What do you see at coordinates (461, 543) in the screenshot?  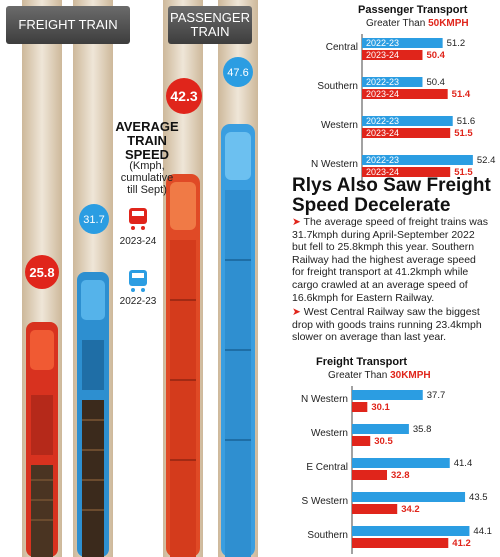 I see `value-label: 41.2` at bounding box center [461, 543].